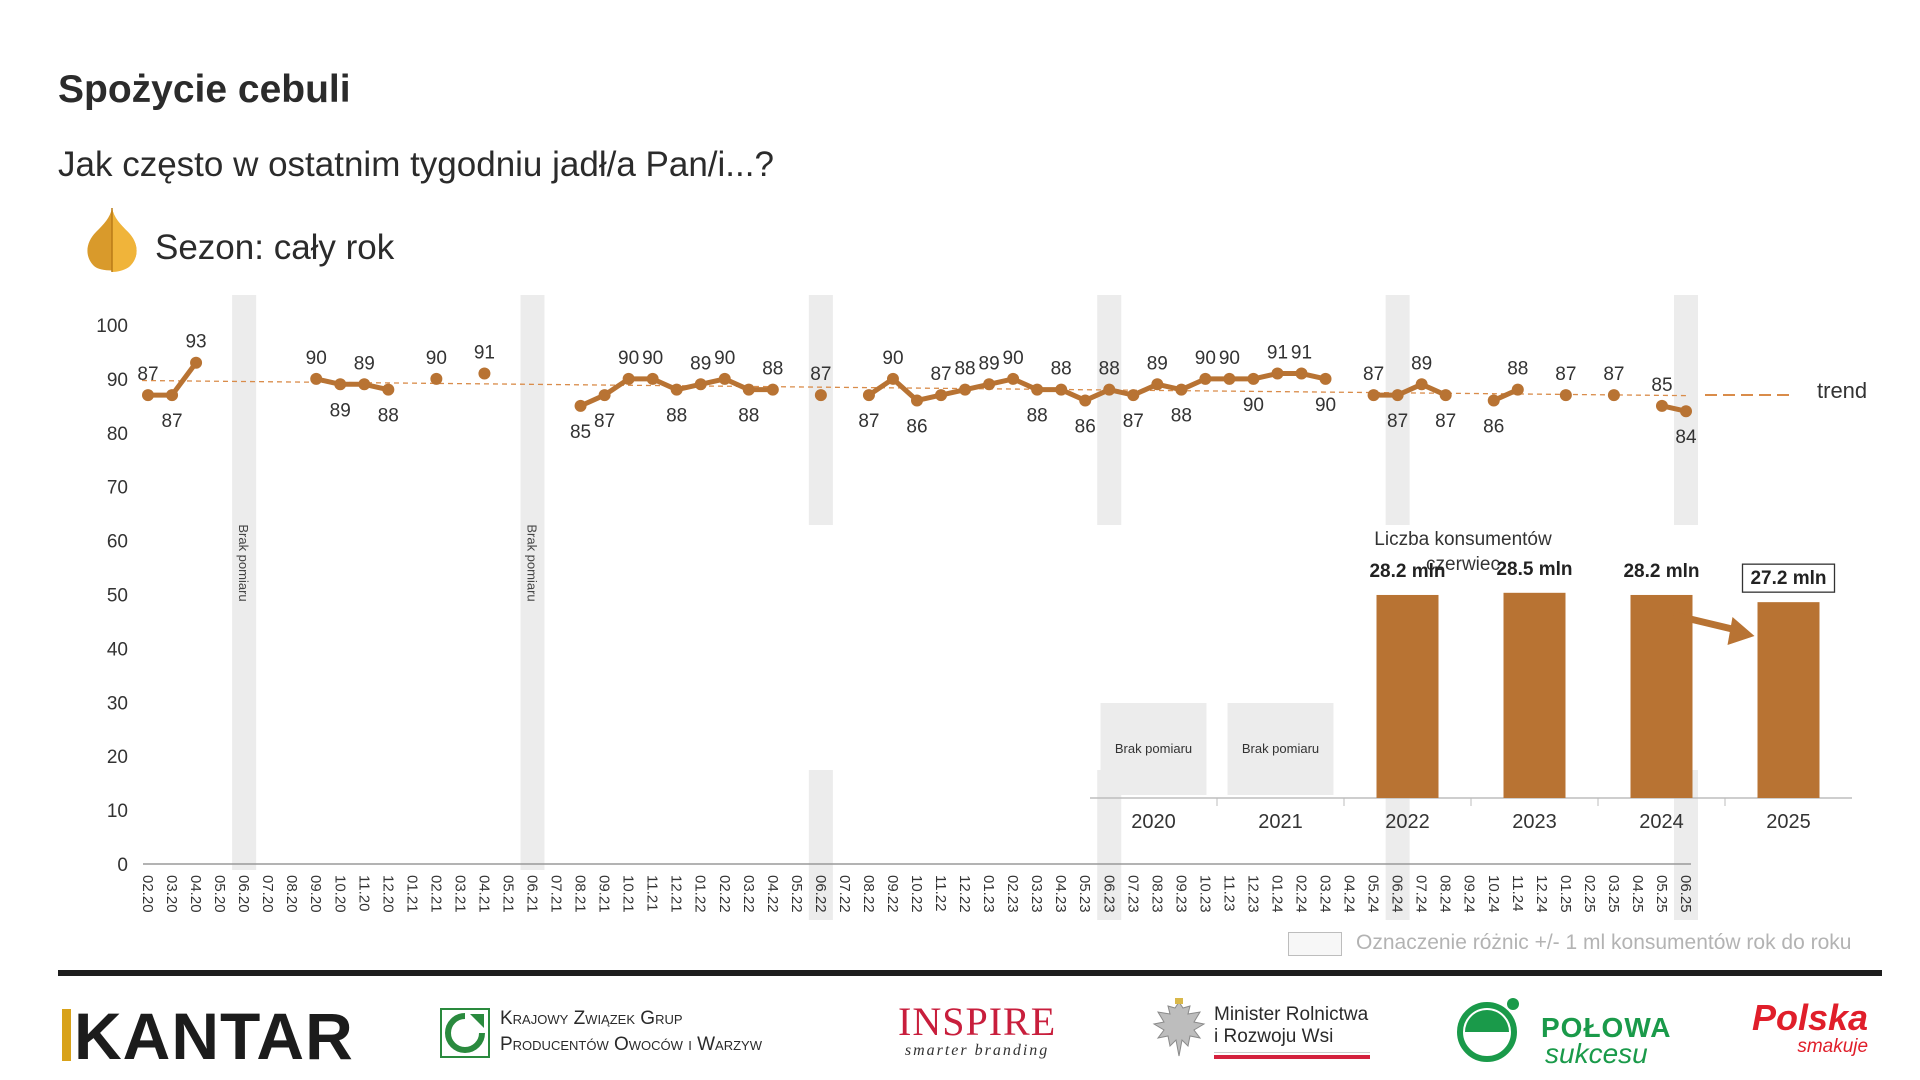 This screenshot has height=1080, width=1920. Describe the element at coordinates (291, 894) in the screenshot. I see `x-tick-label: 08.20` at that location.